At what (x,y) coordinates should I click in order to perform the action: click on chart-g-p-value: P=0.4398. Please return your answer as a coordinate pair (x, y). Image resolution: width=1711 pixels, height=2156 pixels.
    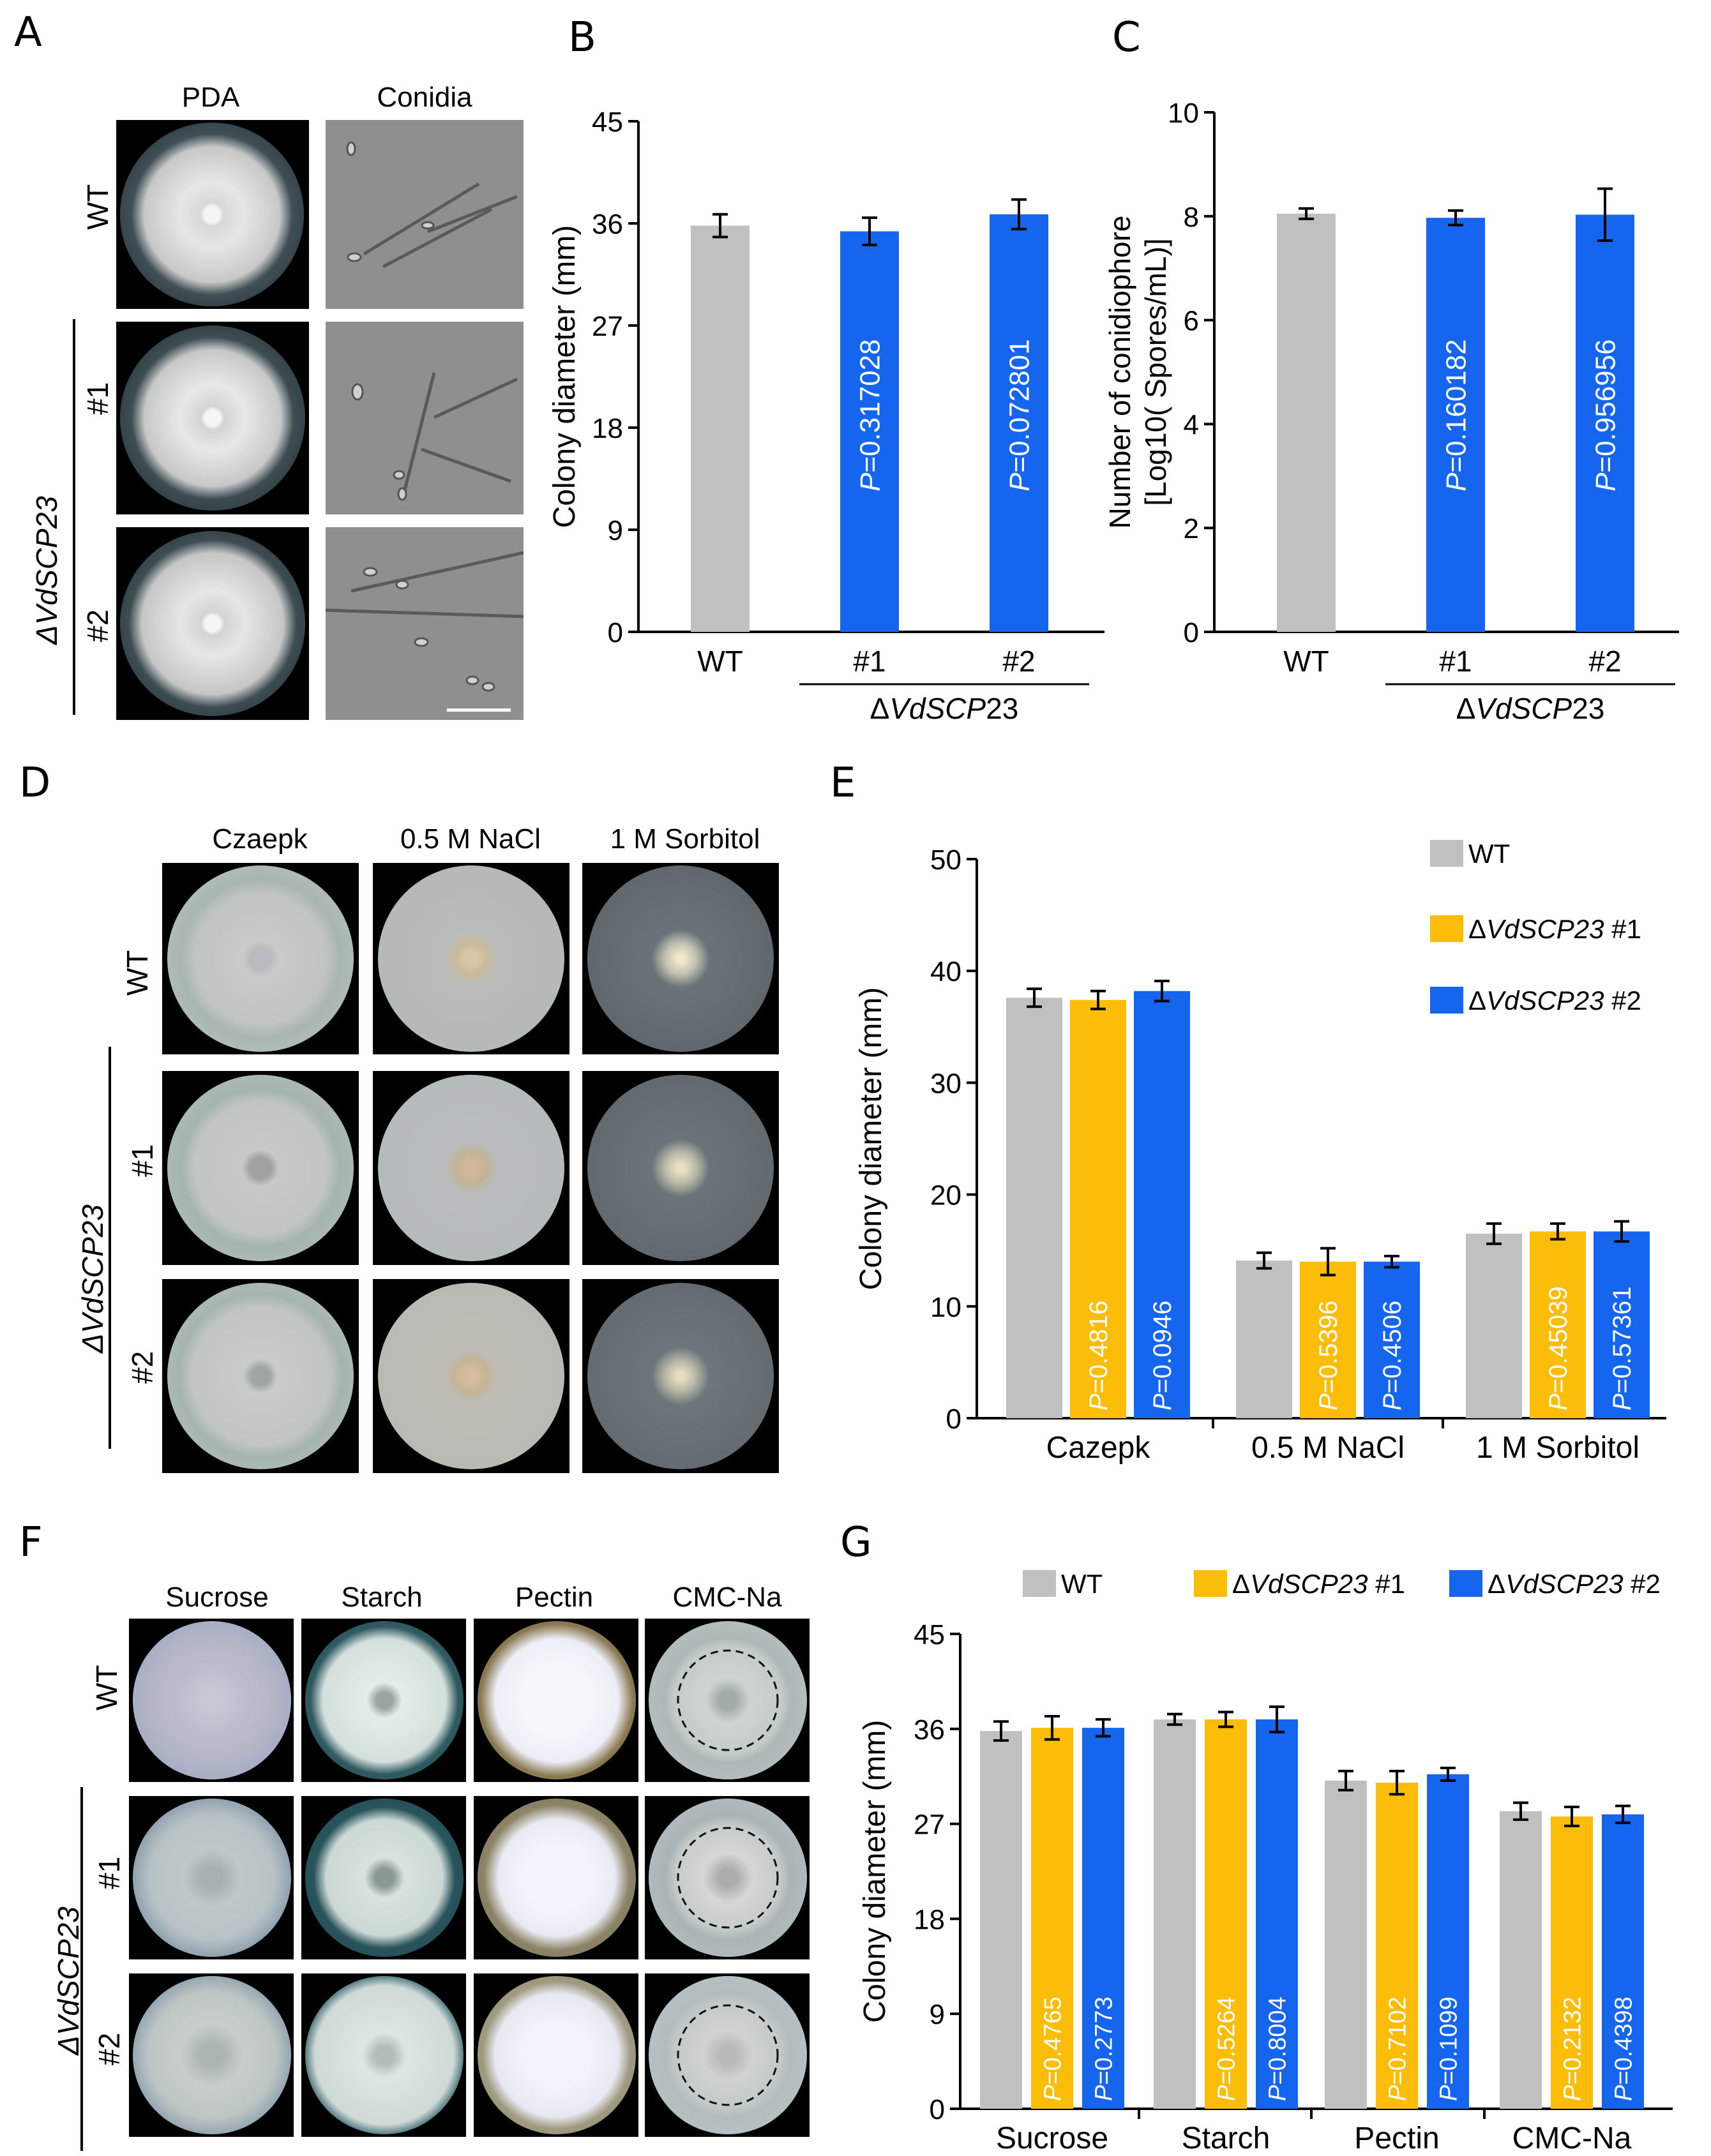
    Looking at the image, I should click on (1623, 2048).